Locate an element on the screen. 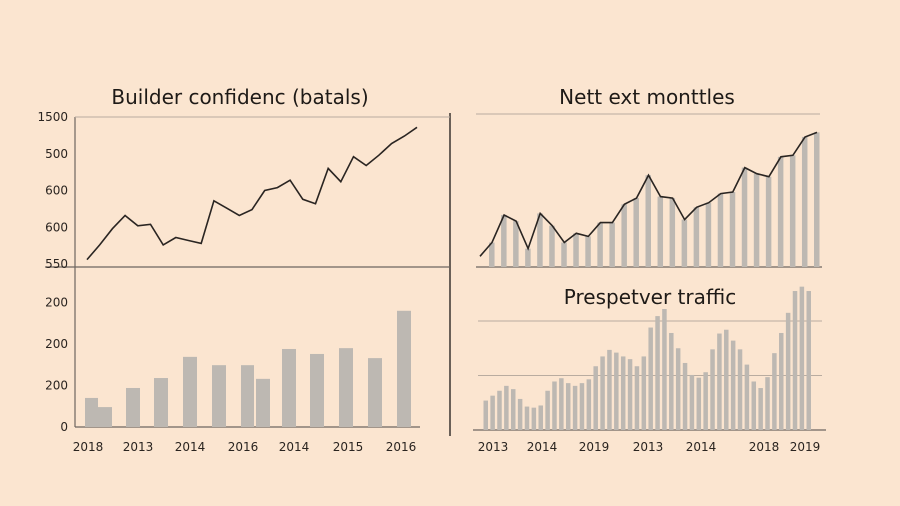 This screenshot has height=506, width=900. builder-bar-chart: 0 200 200 200 2018 2013 2014 2016 2014 2015 2016 is located at coordinates (232, 375).